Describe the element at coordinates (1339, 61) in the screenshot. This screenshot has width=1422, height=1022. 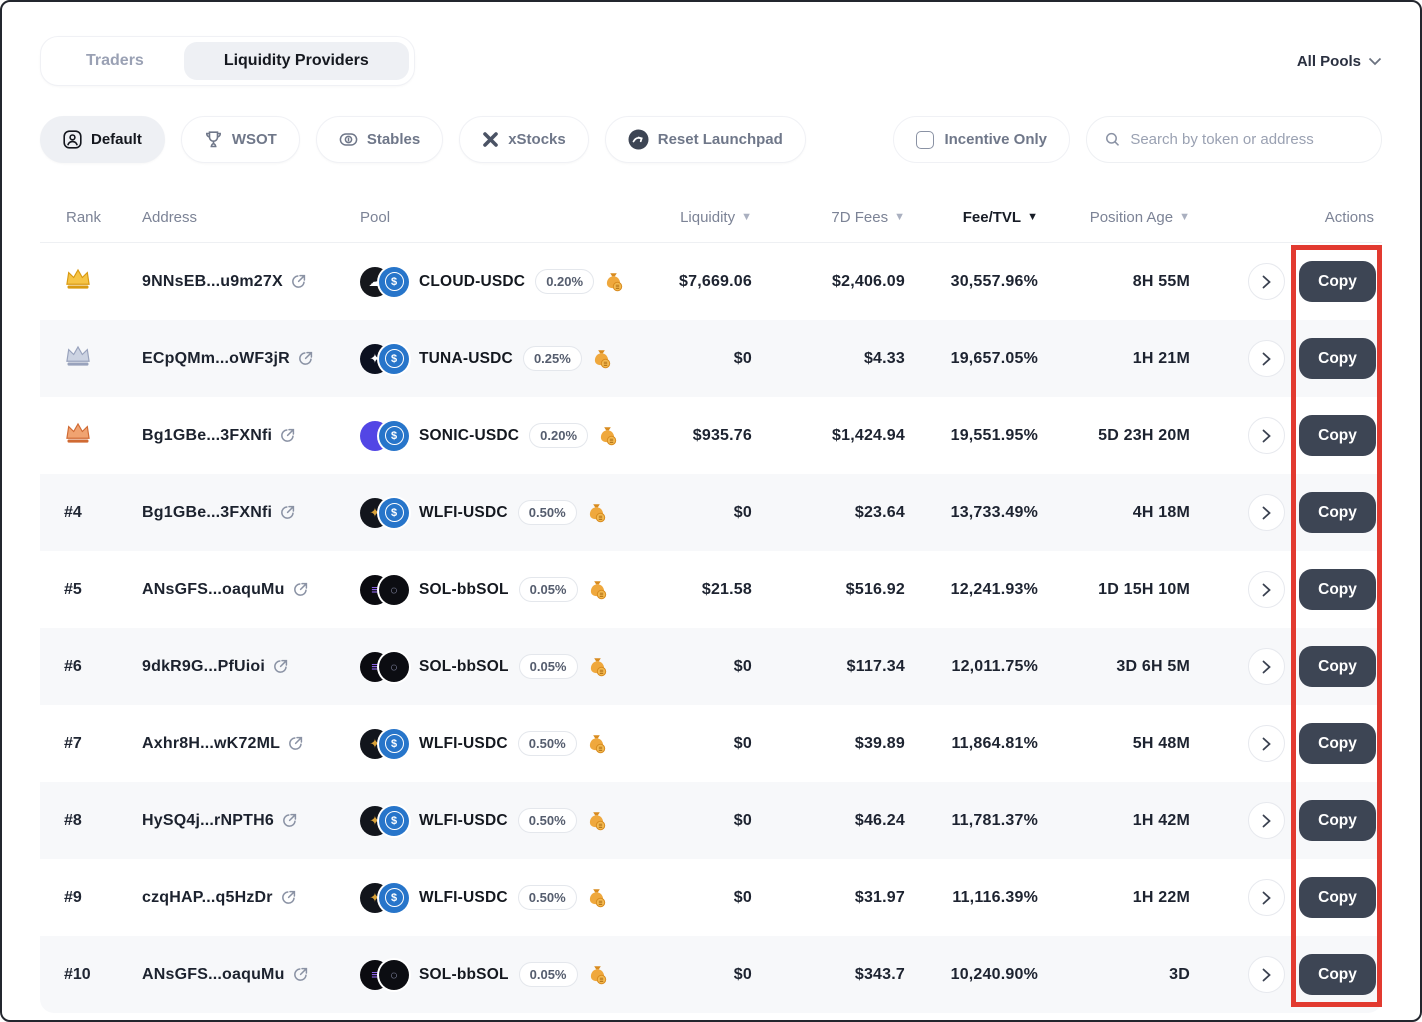
I see `all-pools-dropdown: All Pools` at that location.